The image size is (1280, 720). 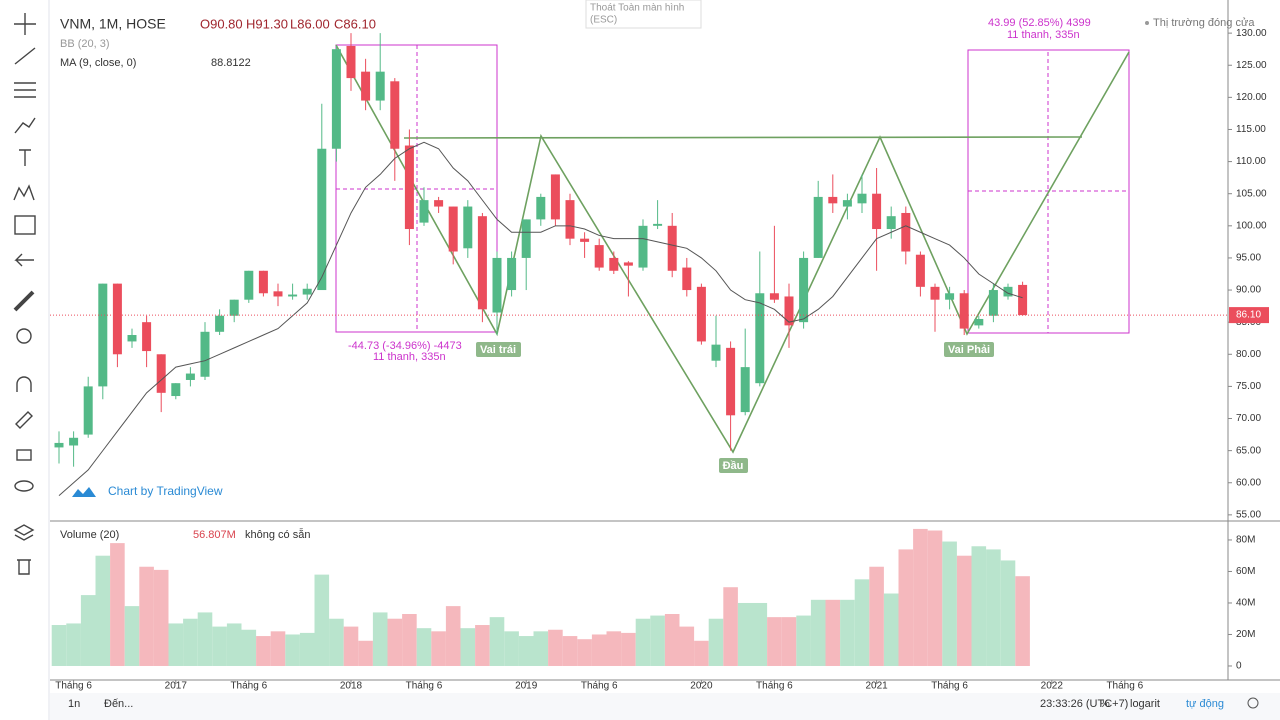 What do you see at coordinates (1251, 193) in the screenshot?
I see `y-tick-label: 105.00` at bounding box center [1251, 193].